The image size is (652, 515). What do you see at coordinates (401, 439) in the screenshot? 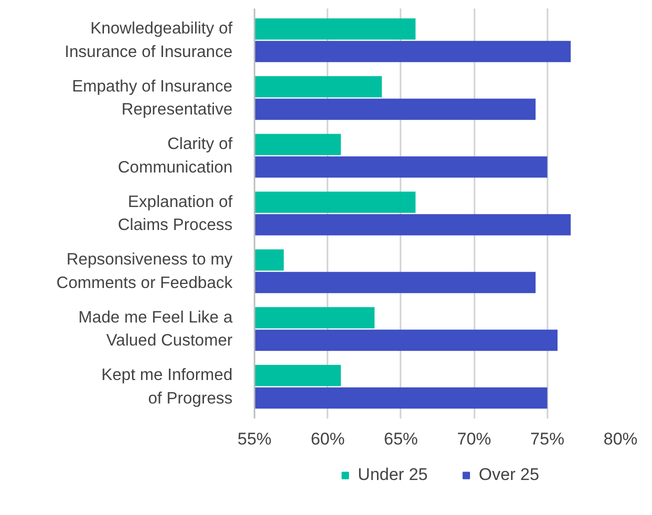
I see `x-tick-label: 65%` at bounding box center [401, 439].